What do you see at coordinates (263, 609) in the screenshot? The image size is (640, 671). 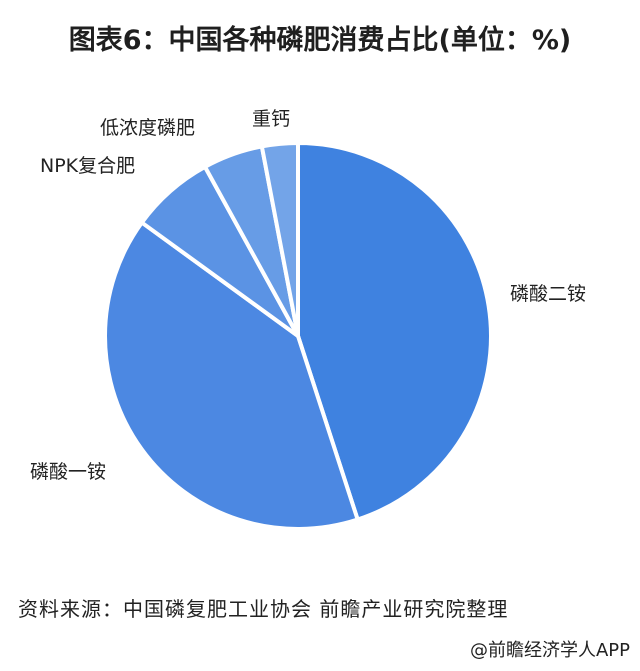 I see `source-note: 资料来源：中国磷复肥工业协会 前瞻产业研究院整理` at bounding box center [263, 609].